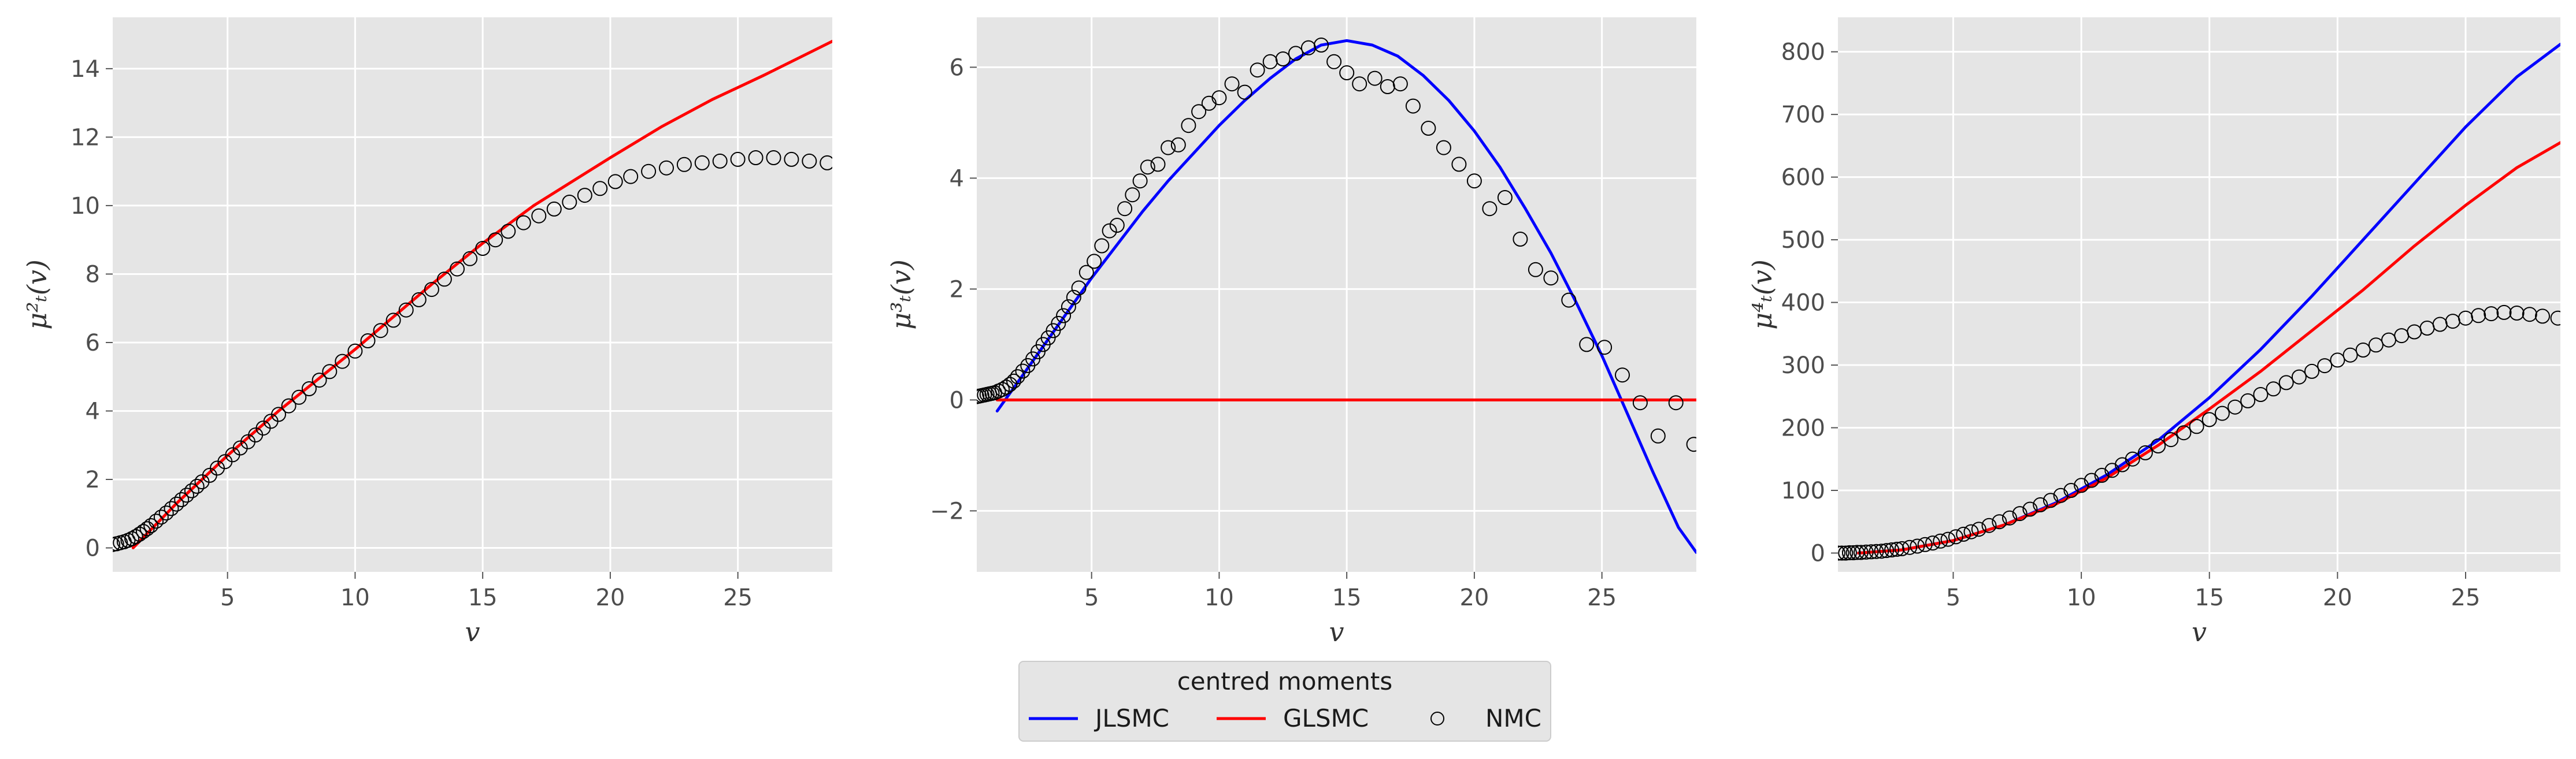 Image resolution: width=2576 pixels, height=759 pixels. I want to click on y-axis-label: μ⁴ₜ(v), so click(1762, 295).